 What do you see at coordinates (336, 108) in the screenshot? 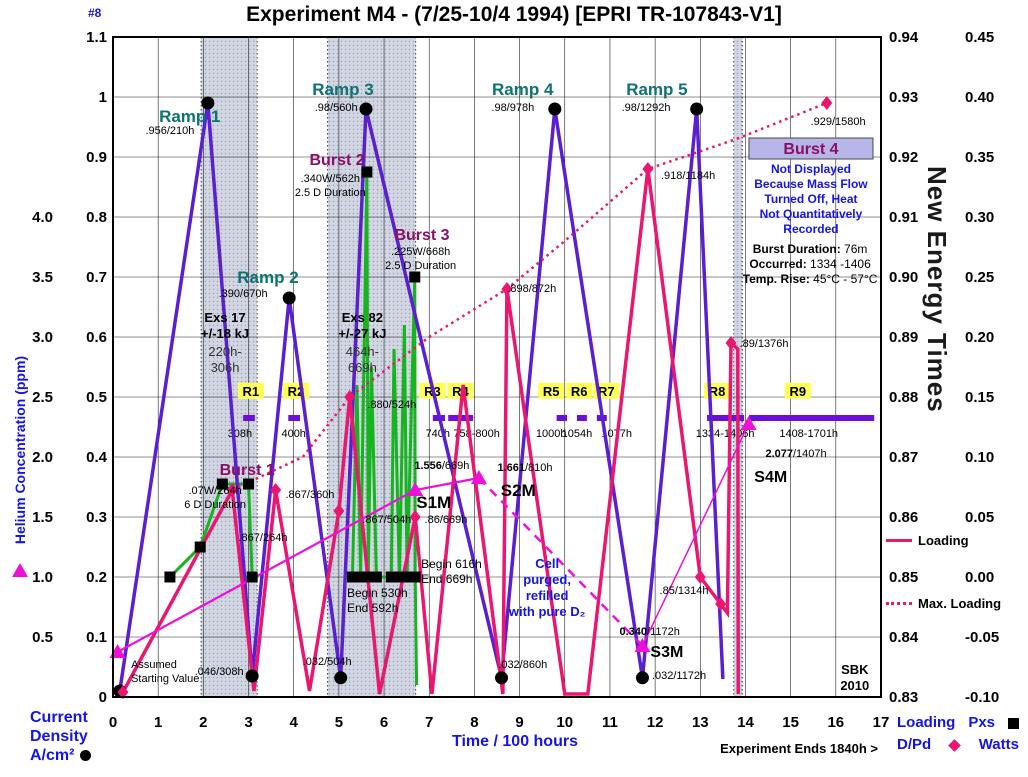
I see `annotation: .98/560h` at bounding box center [336, 108].